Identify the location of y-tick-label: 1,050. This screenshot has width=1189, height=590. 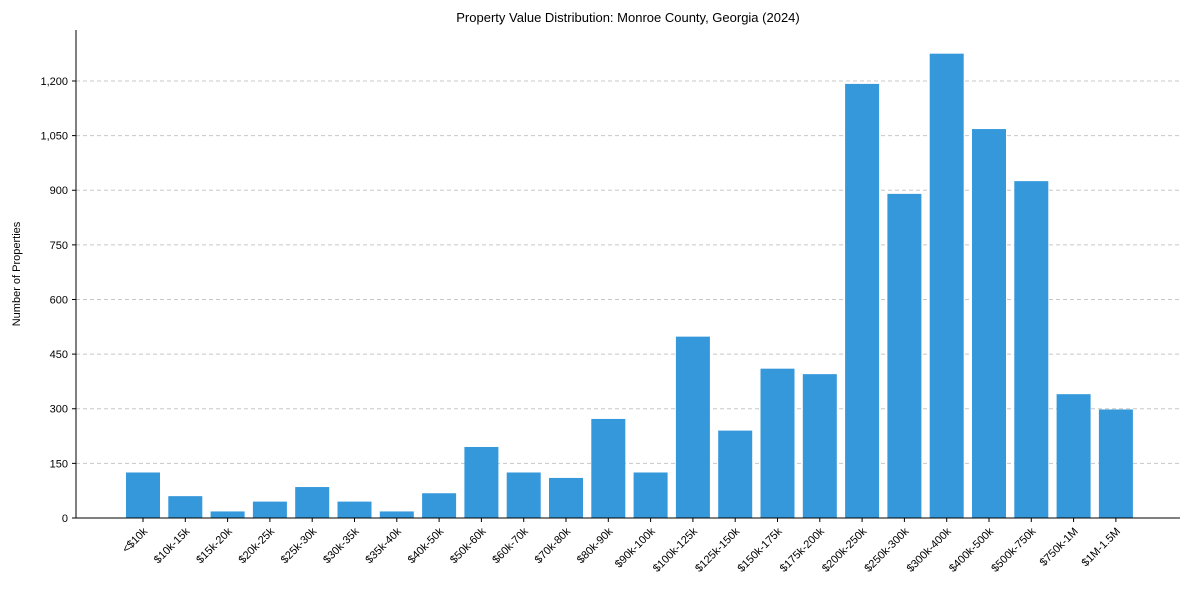
(54, 137).